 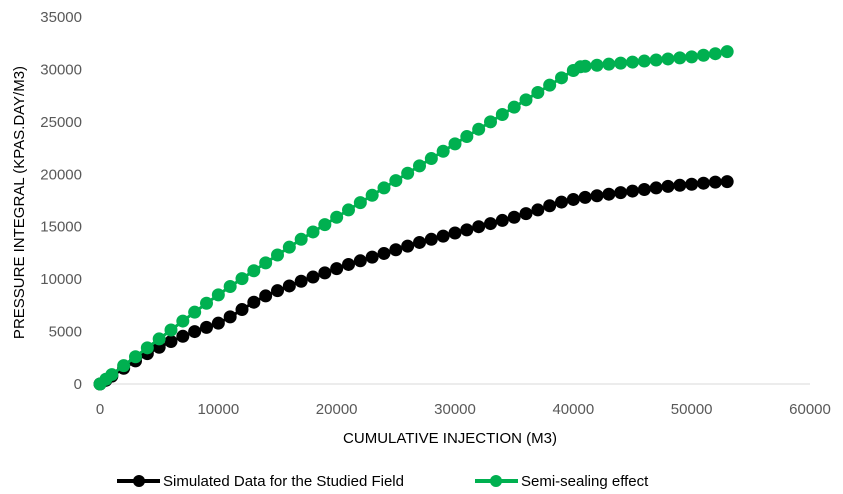 I want to click on y-tick-label: 20000, so click(x=61, y=174).